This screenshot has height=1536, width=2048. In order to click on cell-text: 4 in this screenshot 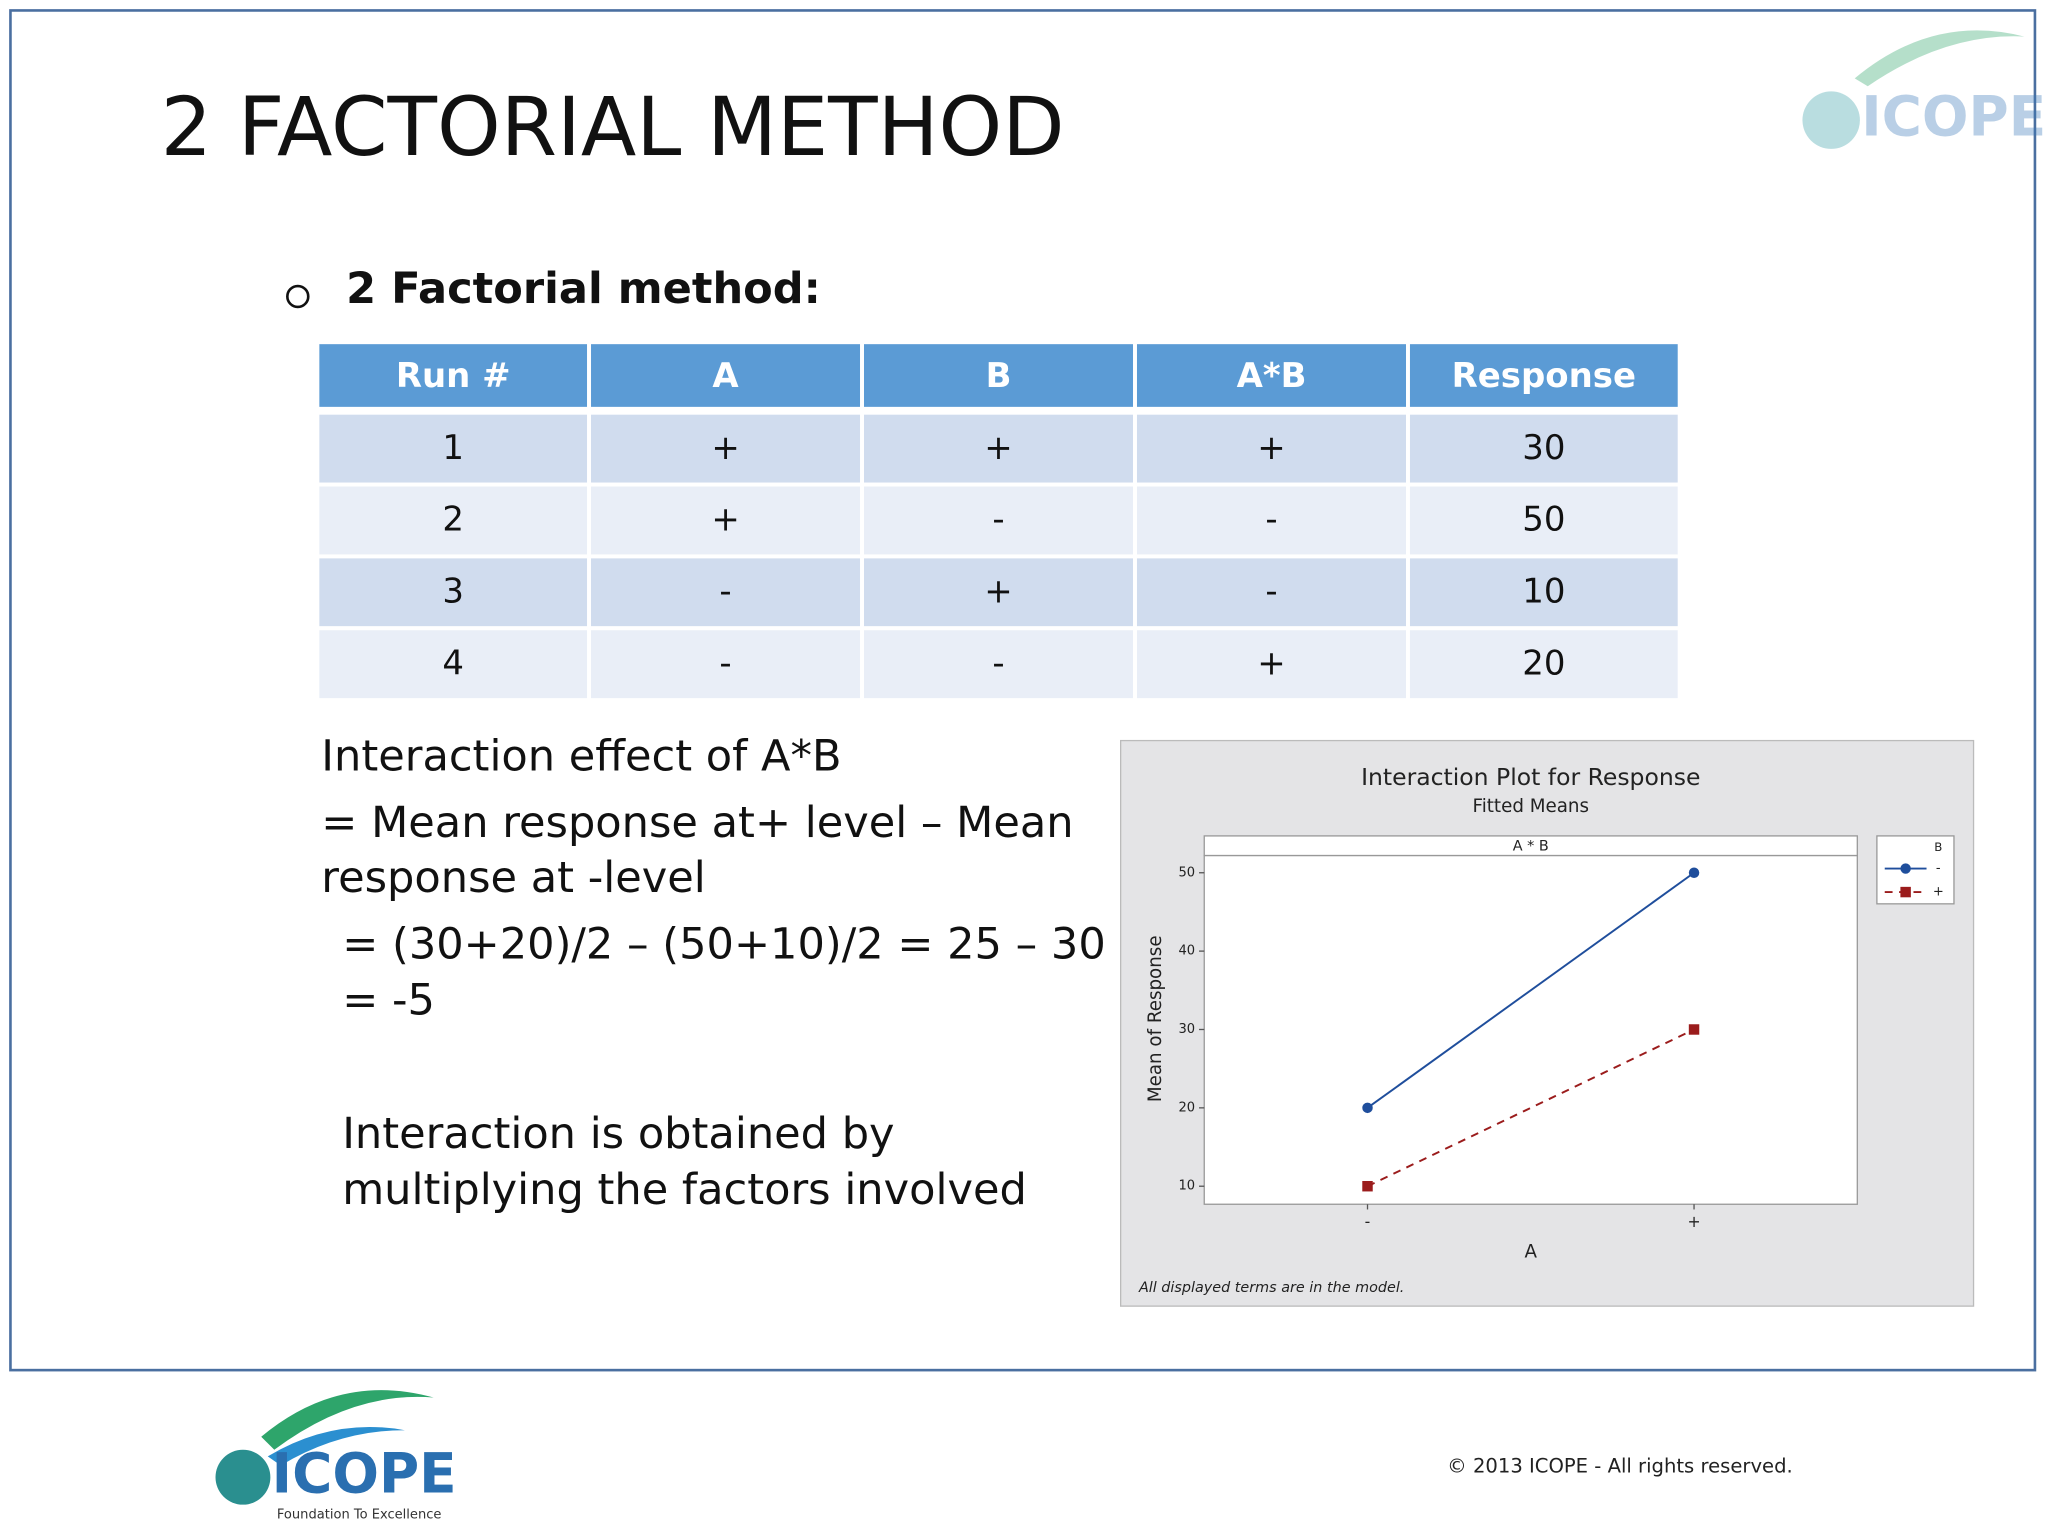, I will do `click(453, 663)`.